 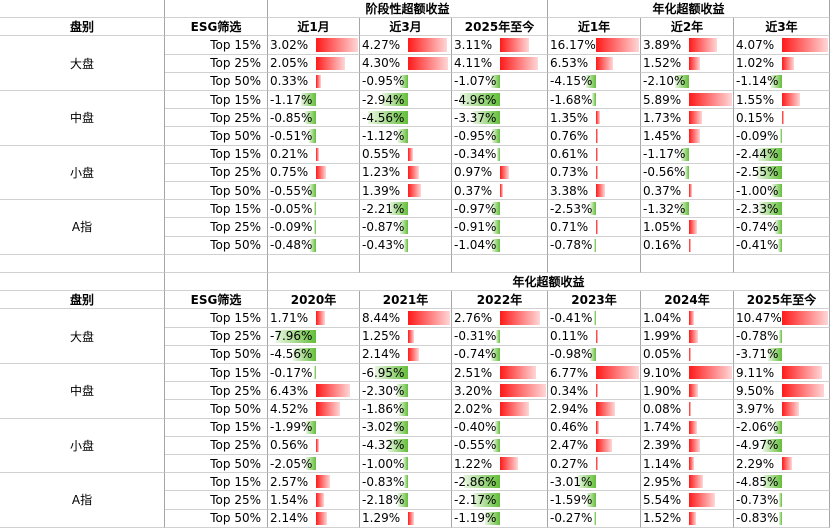 What do you see at coordinates (500, 500) in the screenshot?
I see `value-cell: -2.17%` at bounding box center [500, 500].